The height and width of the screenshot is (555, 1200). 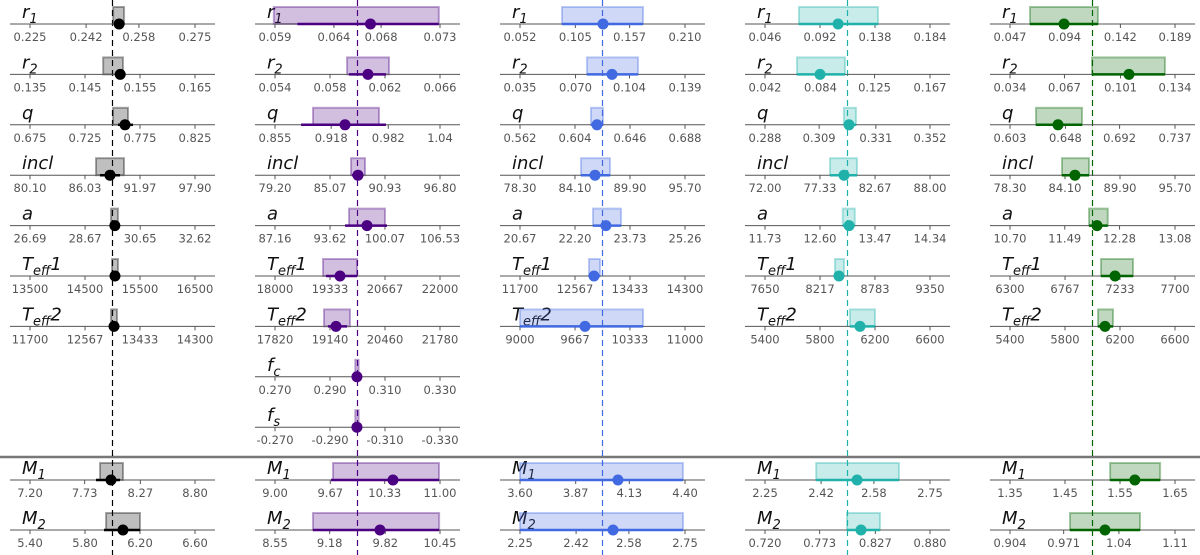 What do you see at coordinates (765, 188) in the screenshot?
I see `tick-label: 72.00` at bounding box center [765, 188].